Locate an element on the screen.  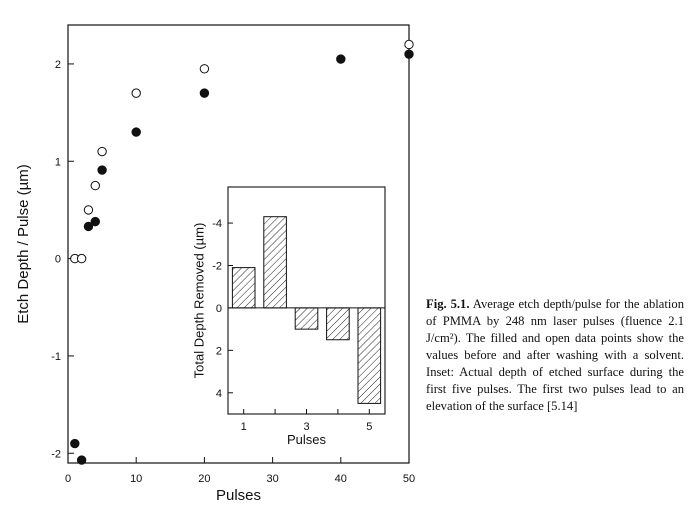
inset-axis-ticks: -4 -2 0 2 4 1 3 5 is located at coordinates (292, 325).